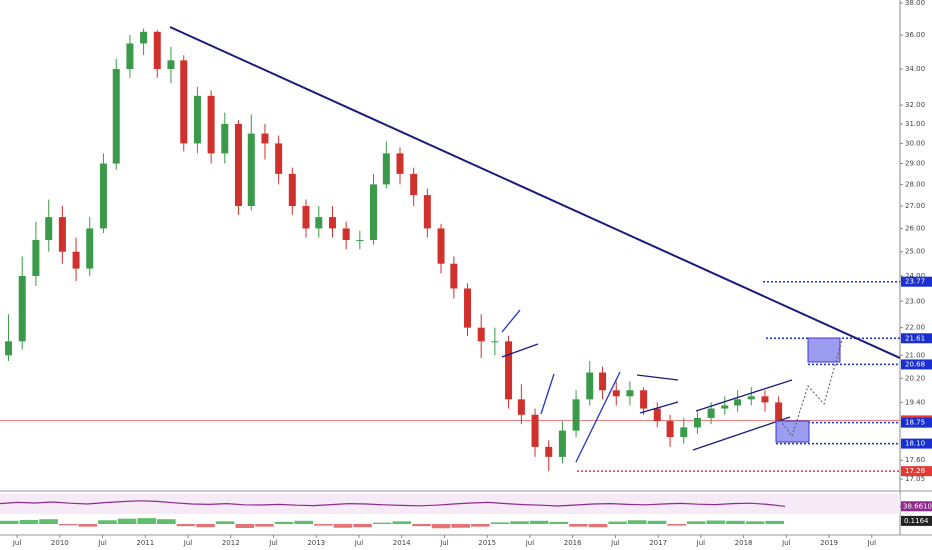  What do you see at coordinates (915, 479) in the screenshot?
I see `y-tick-label: 17.05` at bounding box center [915, 479].